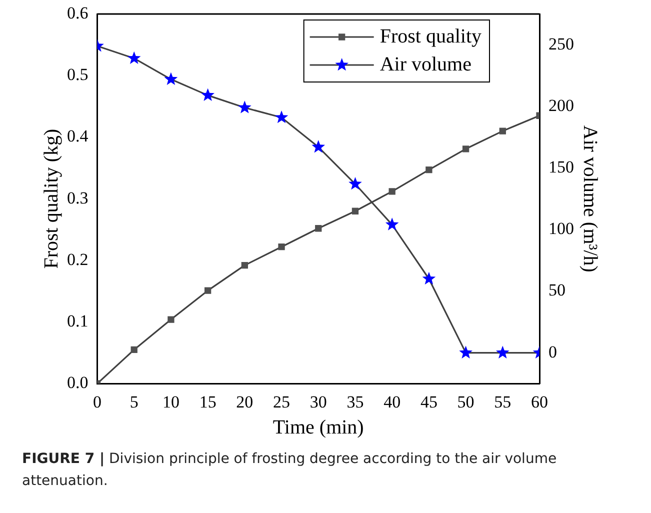 The height and width of the screenshot is (513, 651). Describe the element at coordinates (77, 382) in the screenshot. I see `y-tick-label: 0.0` at that location.